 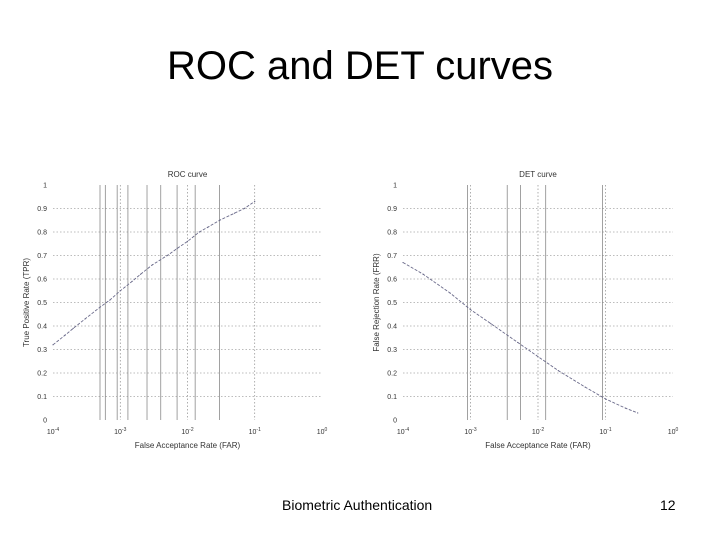 What do you see at coordinates (42, 280) in the screenshot?
I see `roc-y-tick-label: 0.6` at bounding box center [42, 280].